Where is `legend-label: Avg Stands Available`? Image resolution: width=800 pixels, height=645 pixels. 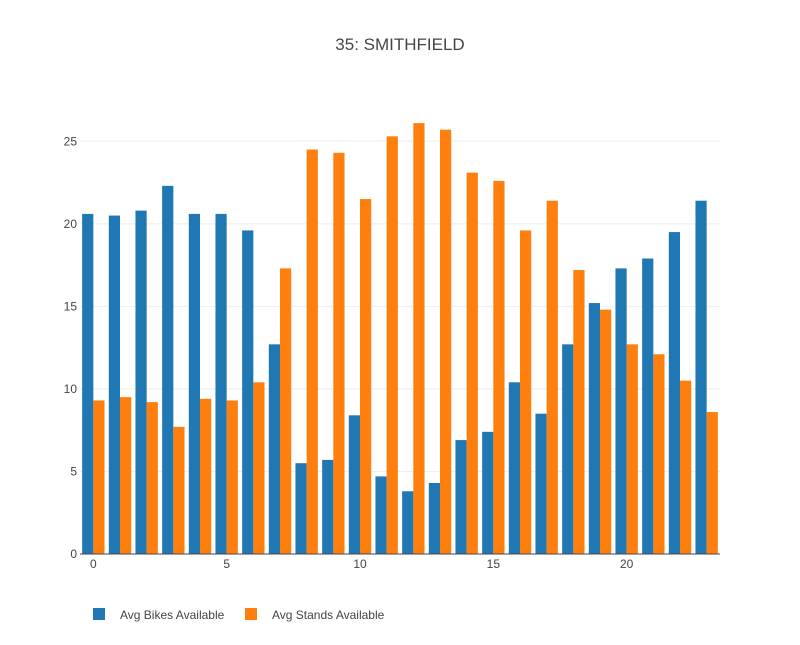 legend-label: Avg Stands Available is located at coordinates (328, 615).